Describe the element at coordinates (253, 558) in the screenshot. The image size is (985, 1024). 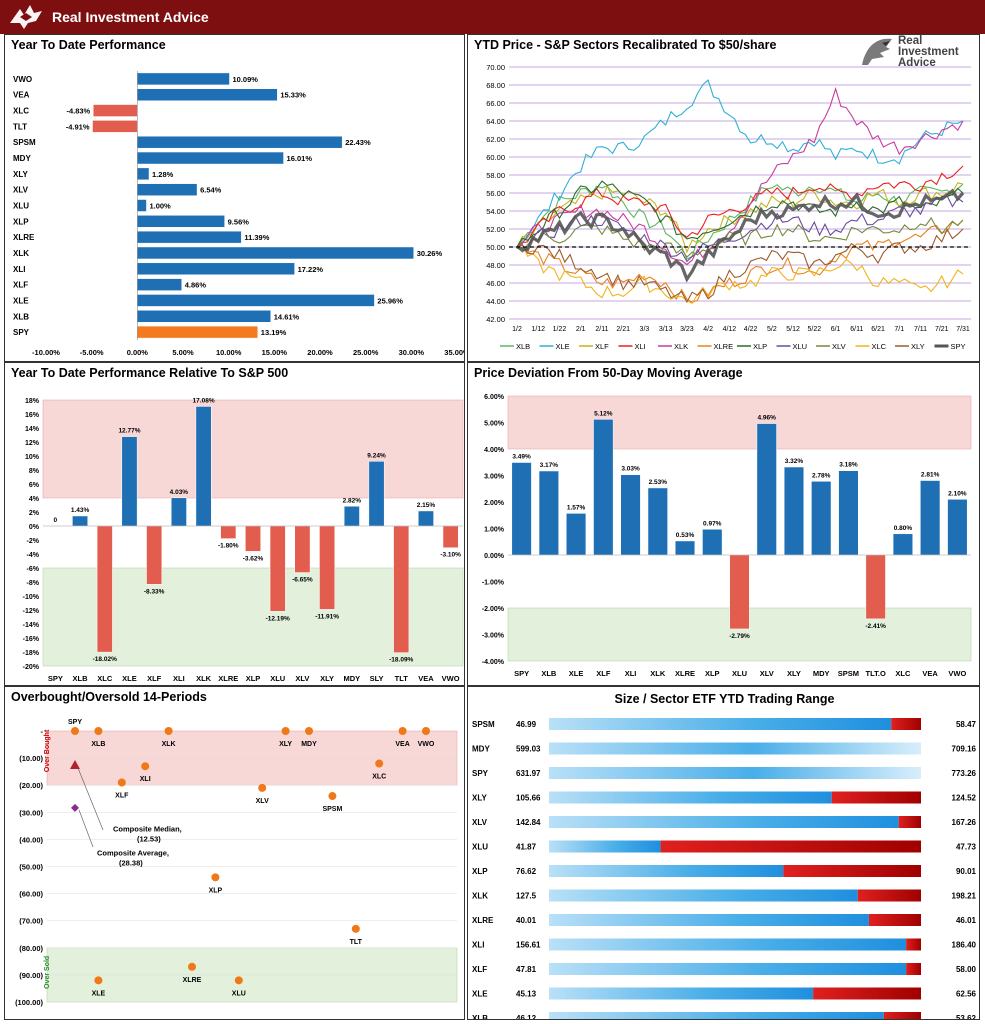
I see `value-label: -3.62%` at that location.